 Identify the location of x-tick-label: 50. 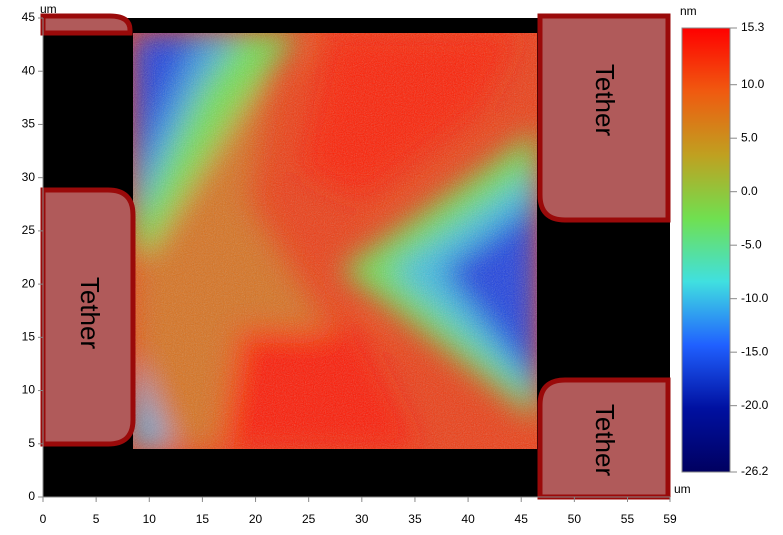
(575, 519).